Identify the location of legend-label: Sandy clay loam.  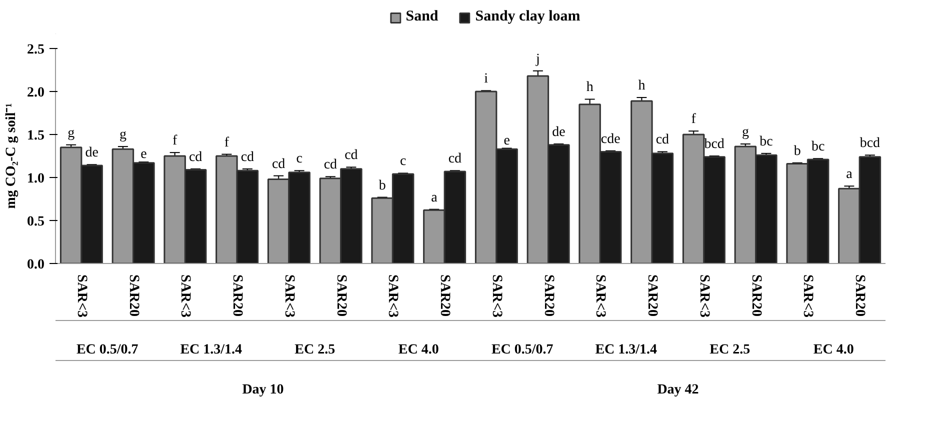
(527, 17).